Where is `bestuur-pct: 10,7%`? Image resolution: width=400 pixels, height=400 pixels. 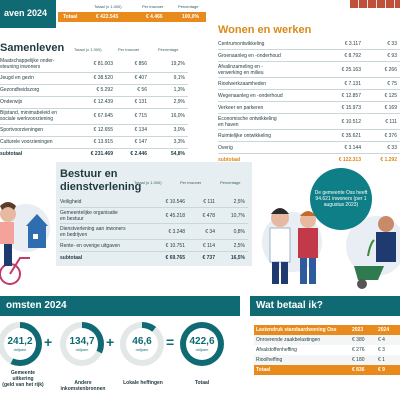
bestuur-pct: 10,7% is located at coordinates (233, 215).